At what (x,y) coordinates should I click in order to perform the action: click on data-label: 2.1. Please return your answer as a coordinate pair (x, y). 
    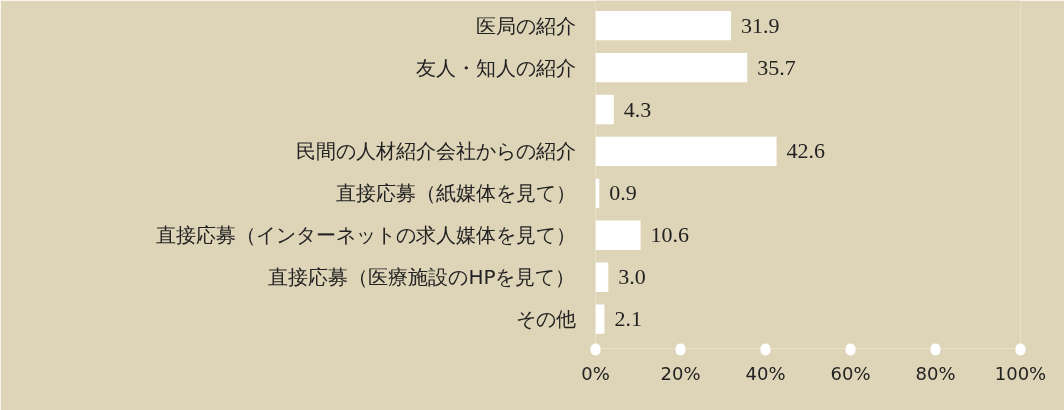
    Looking at the image, I should click on (628, 319).